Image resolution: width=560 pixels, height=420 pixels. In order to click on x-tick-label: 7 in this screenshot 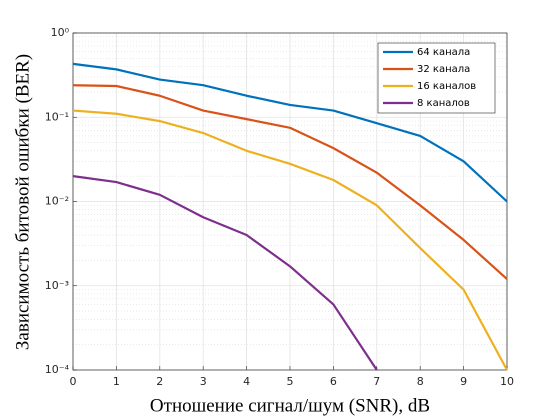, I will do `click(376, 381)`.